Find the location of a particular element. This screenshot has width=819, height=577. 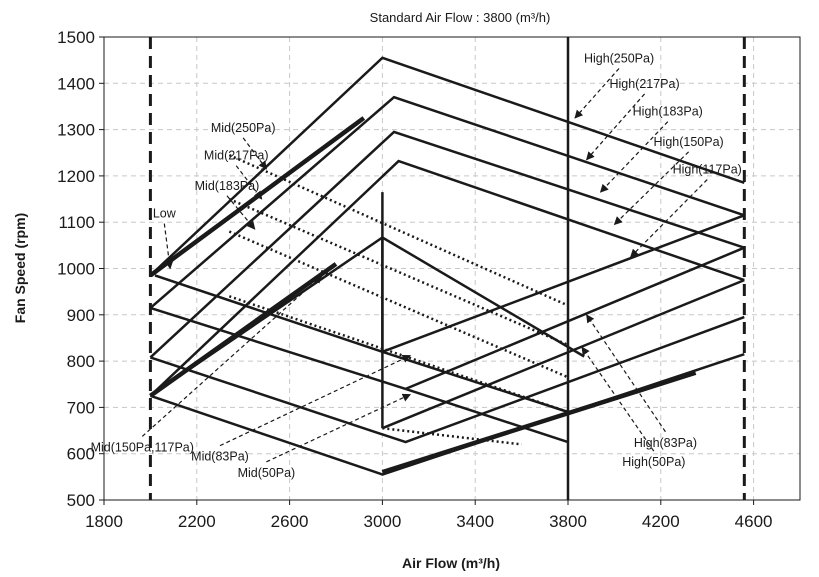

curve-annotation: High(217Pa) is located at coordinates (644, 84).